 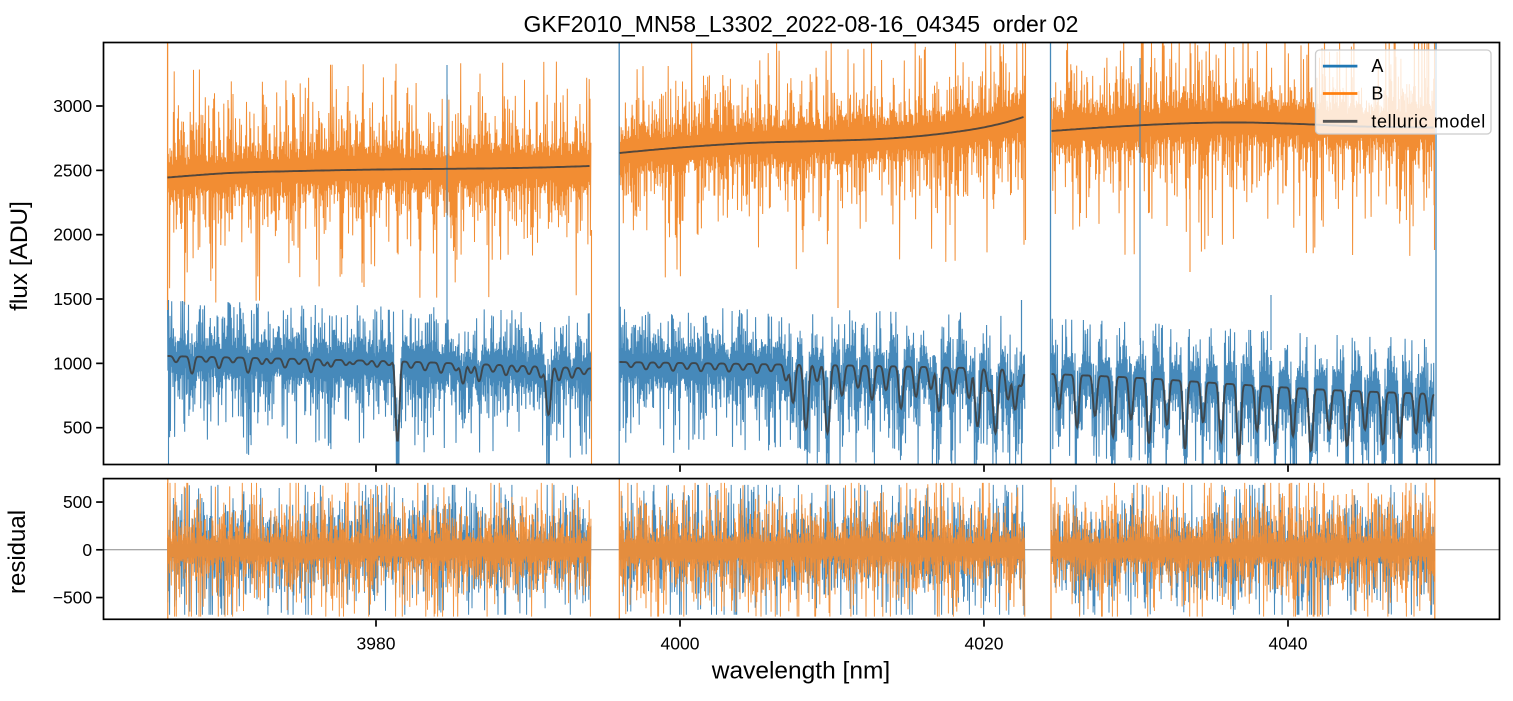 What do you see at coordinates (1377, 94) in the screenshot?
I see `svg-text: B` at bounding box center [1377, 94].